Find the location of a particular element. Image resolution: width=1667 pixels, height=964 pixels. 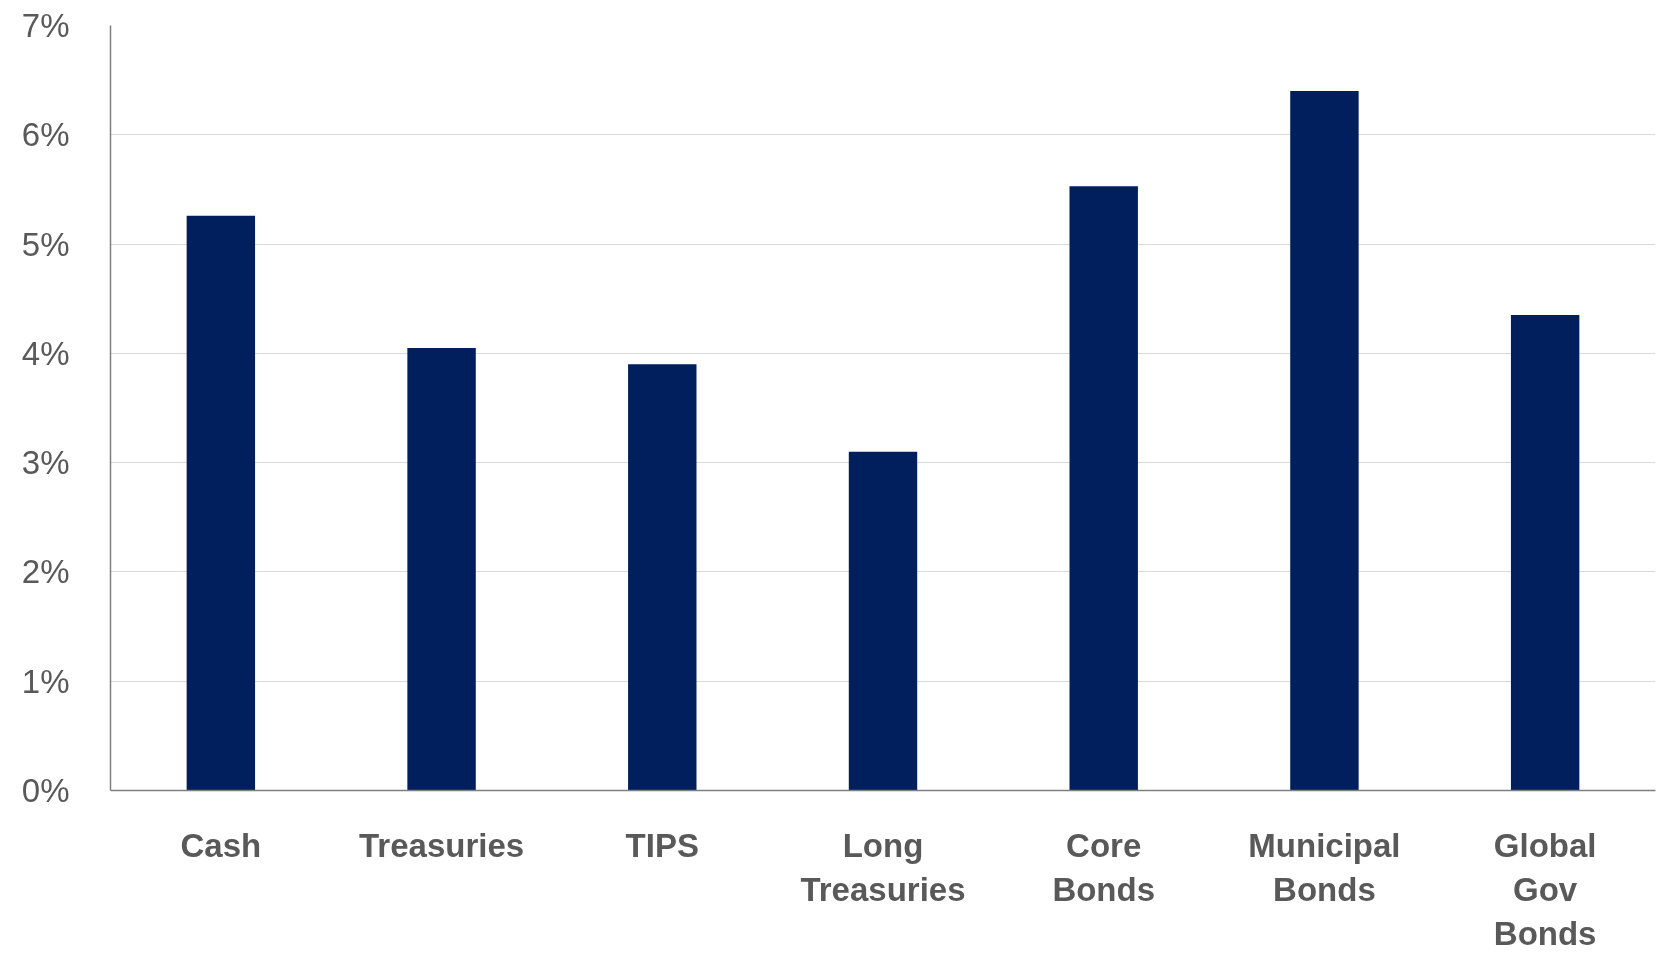

x-tick-label: Municipal Bonds is located at coordinates (1324, 867).